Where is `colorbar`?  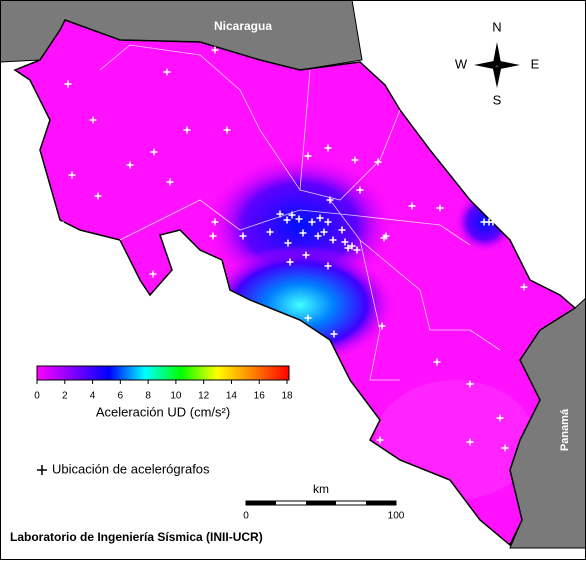
colorbar is located at coordinates (163, 373).